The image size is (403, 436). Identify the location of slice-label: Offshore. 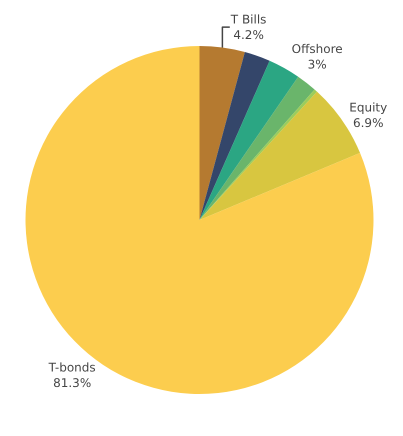
(317, 49).